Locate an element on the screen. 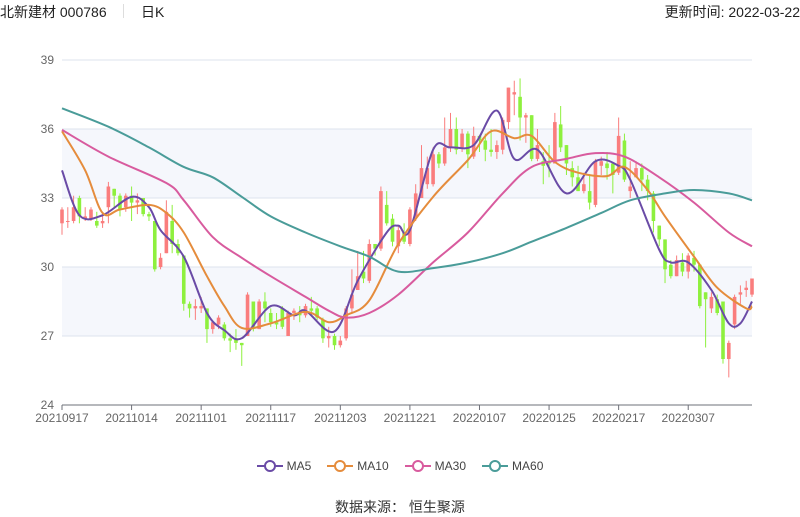 The image size is (800, 517). legend-label: MA60 is located at coordinates (528, 466).